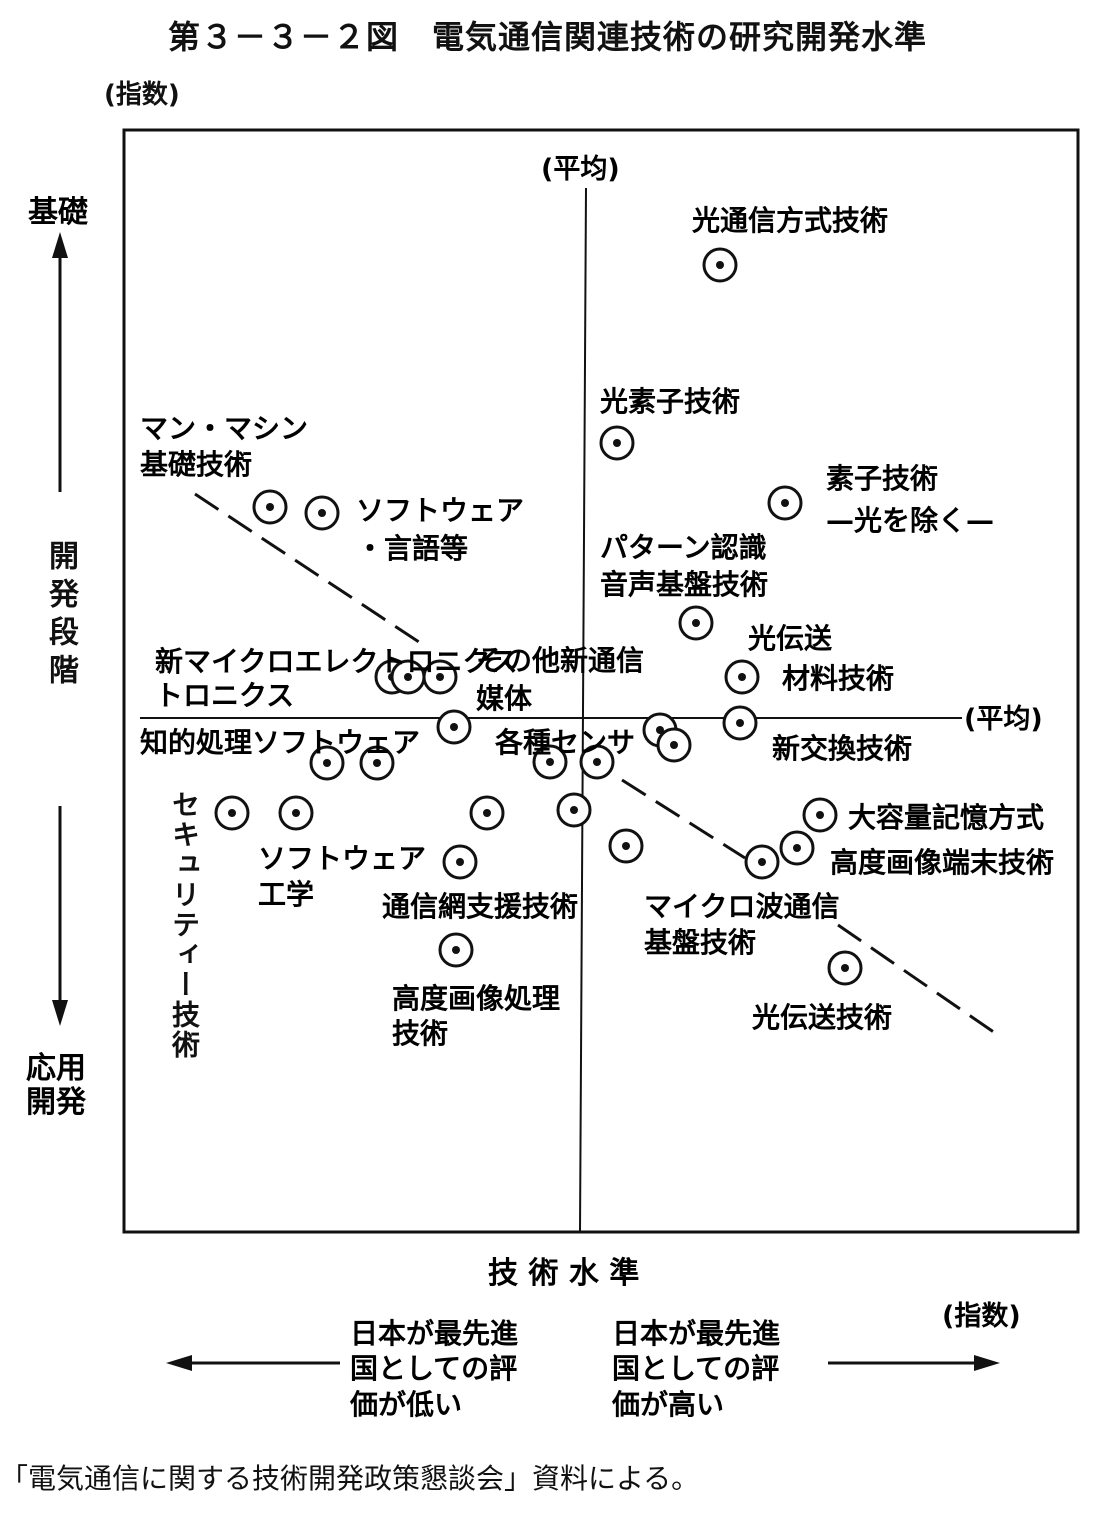 The height and width of the screenshot is (1517, 1095). I want to click on y-axis-middle-label: 開発段階, so click(60, 616).